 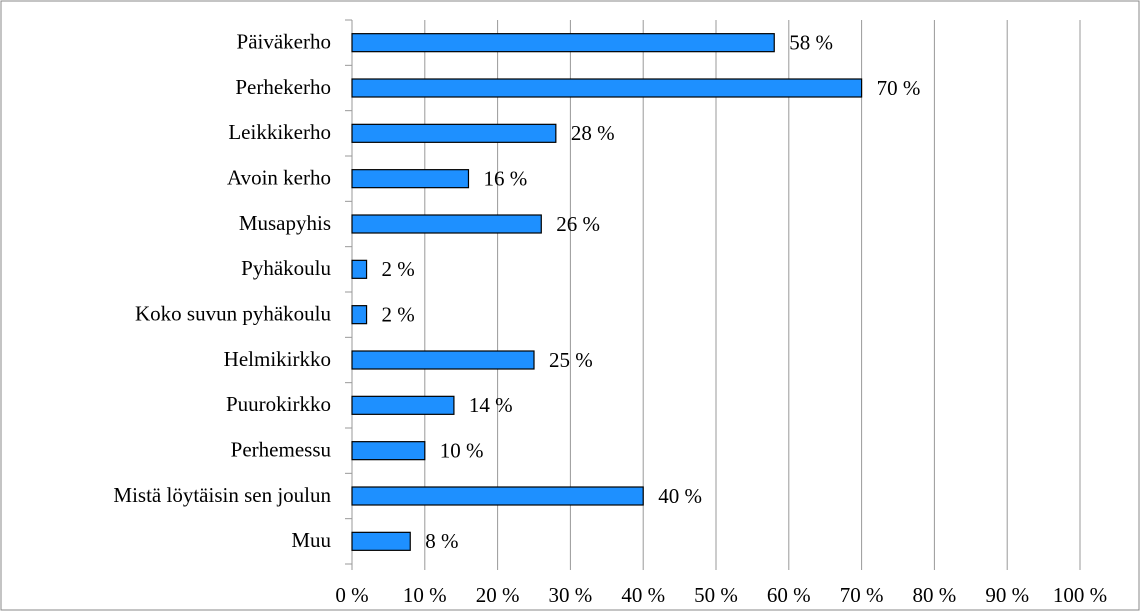 What do you see at coordinates (441, 541) in the screenshot?
I see `data-label: 8 %` at bounding box center [441, 541].